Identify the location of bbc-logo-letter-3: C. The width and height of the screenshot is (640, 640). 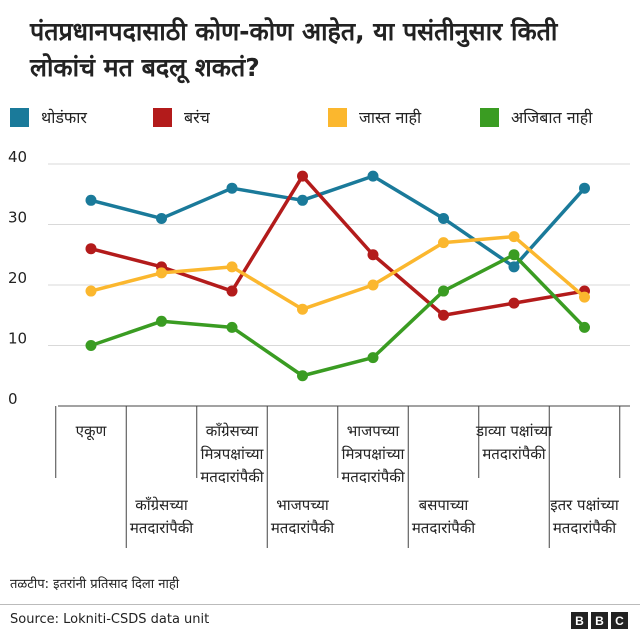
(619, 620).